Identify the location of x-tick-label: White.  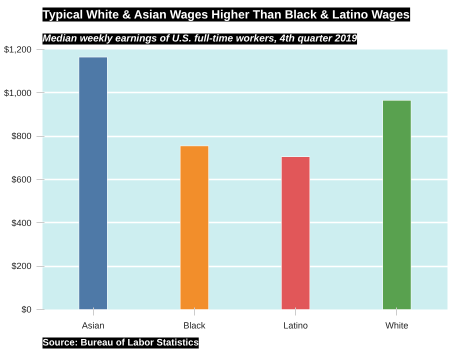
(396, 325).